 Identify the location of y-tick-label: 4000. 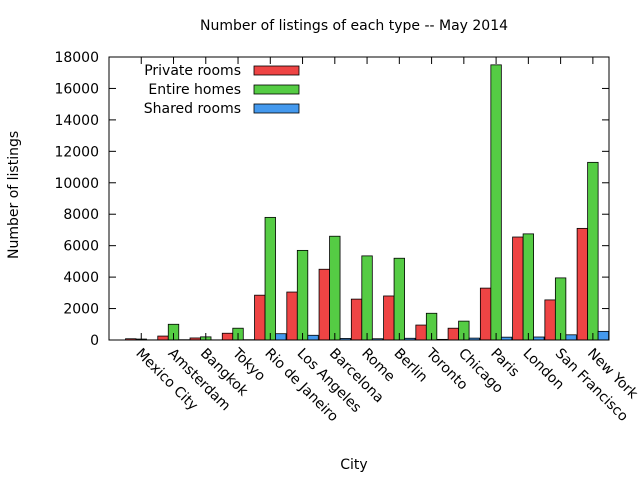
(81, 278).